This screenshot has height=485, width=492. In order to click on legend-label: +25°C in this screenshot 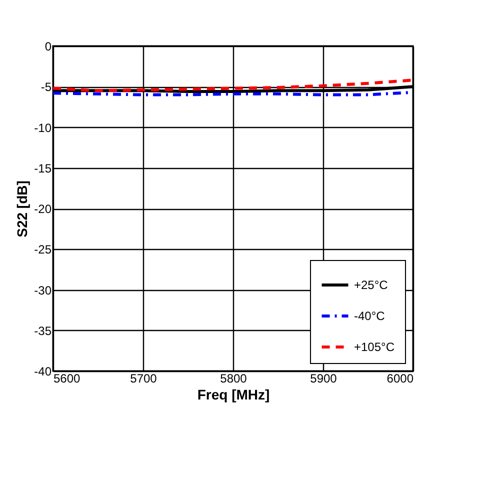, I will do `click(371, 285)`.